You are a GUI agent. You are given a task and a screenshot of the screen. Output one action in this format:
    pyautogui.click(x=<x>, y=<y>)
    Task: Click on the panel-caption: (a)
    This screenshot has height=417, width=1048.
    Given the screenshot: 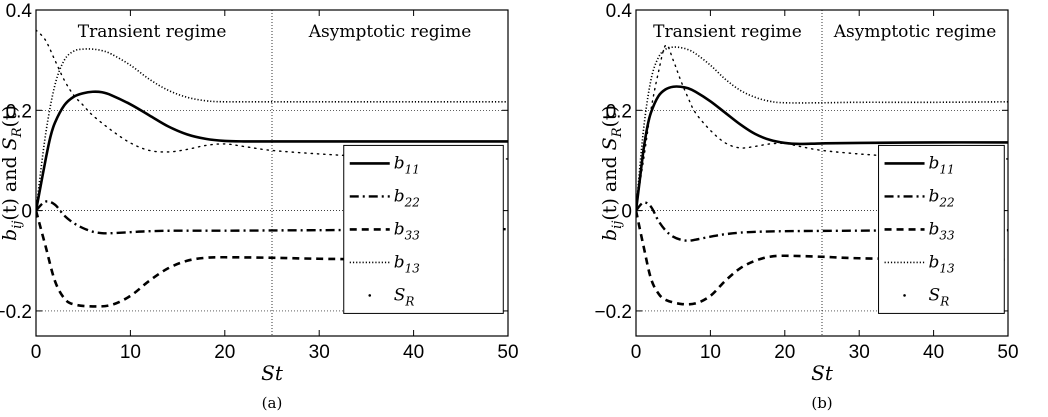 What is the action you would take?
    pyautogui.click(x=272, y=403)
    